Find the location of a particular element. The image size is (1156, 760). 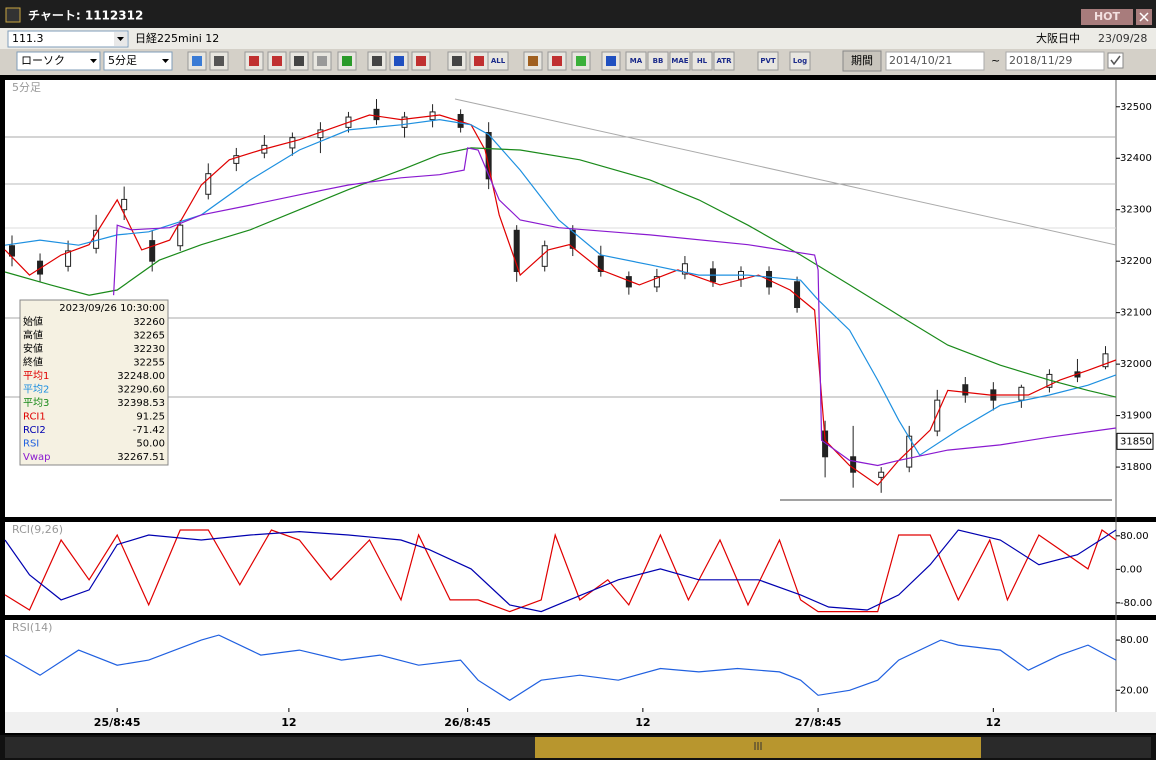

last-price-label: 31850 is located at coordinates (1136, 441).